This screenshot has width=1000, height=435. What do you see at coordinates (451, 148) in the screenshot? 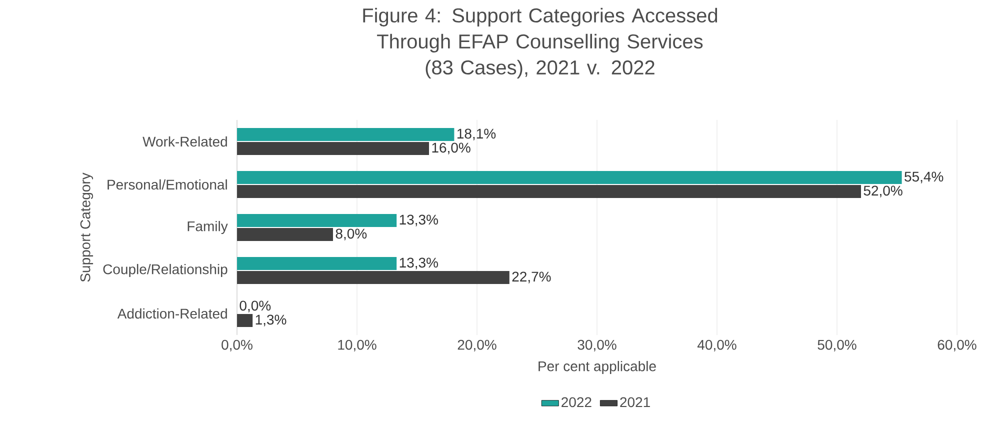
I see `data-label: 16,0%` at bounding box center [451, 148].